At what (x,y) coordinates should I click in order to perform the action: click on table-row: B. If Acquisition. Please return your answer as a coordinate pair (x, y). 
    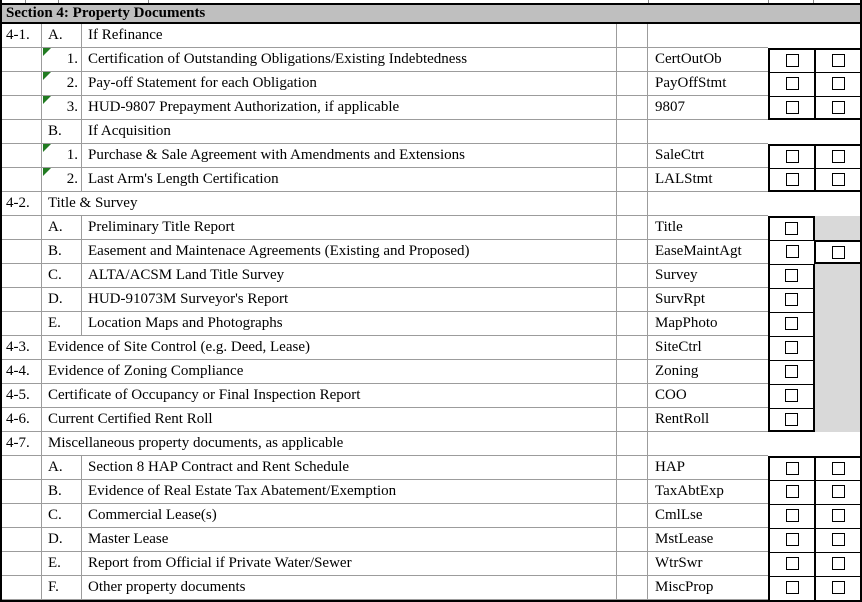
    Looking at the image, I should click on (431, 132).